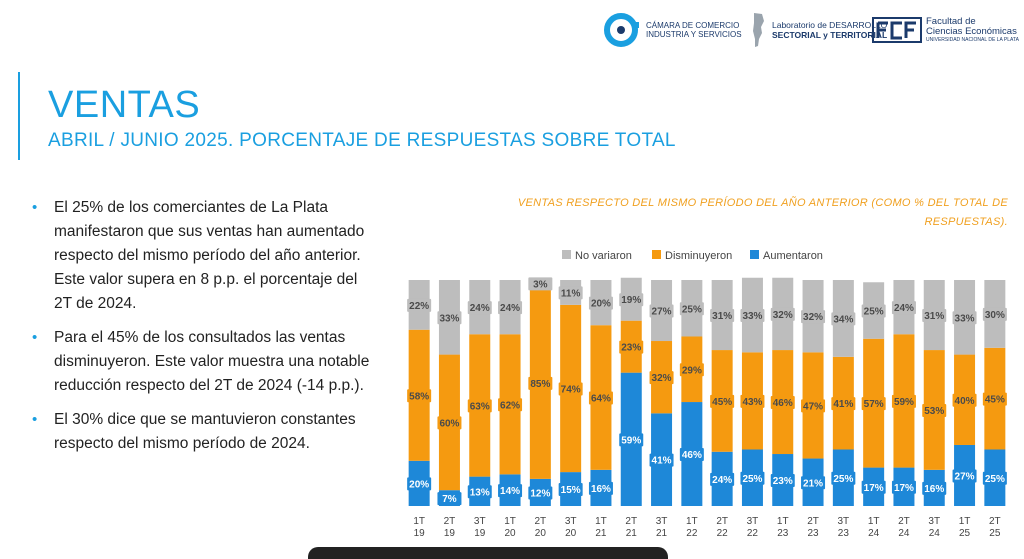 The image size is (1024, 559). Describe the element at coordinates (971, 31) in the screenshot. I see `fce-line2: Ciencias Económicas` at that location.